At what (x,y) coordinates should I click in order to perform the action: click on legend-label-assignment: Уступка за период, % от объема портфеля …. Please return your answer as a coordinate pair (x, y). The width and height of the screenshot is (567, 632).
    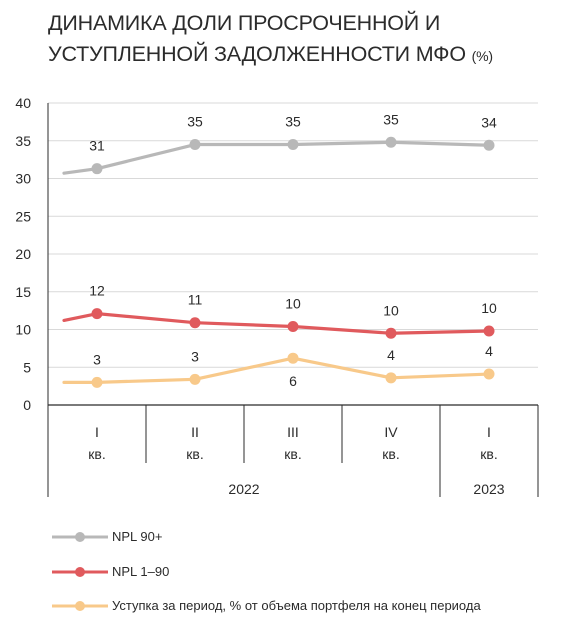
    Looking at the image, I should click on (296, 605).